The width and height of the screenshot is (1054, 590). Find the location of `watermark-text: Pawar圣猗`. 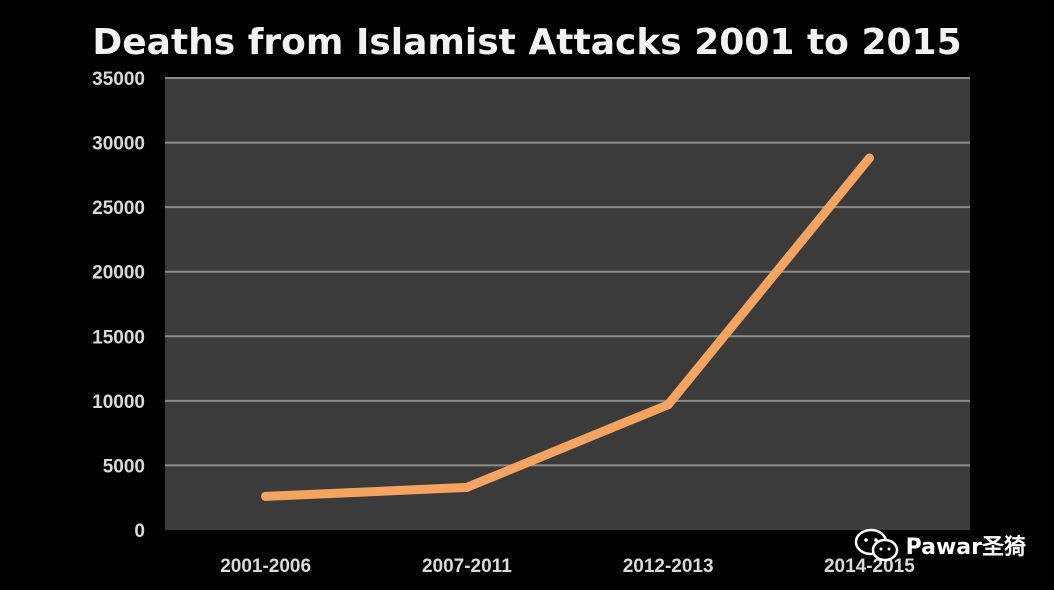

watermark-text: Pawar圣猗 is located at coordinates (965, 547).